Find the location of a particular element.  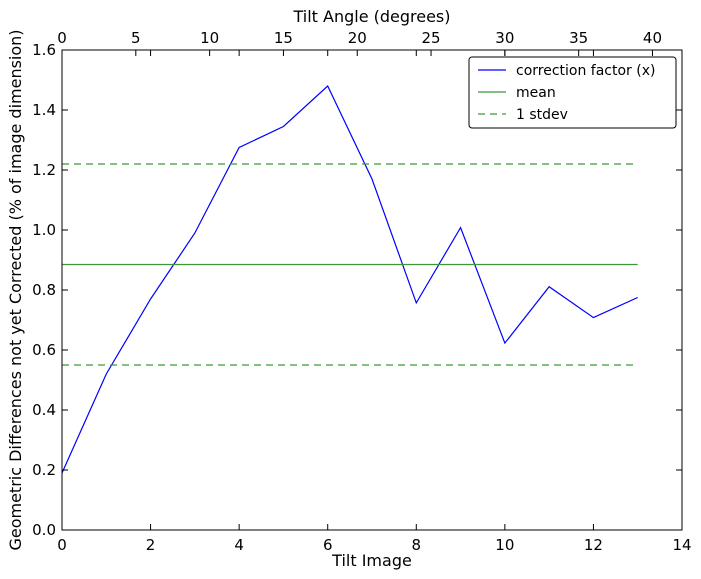

legend-label: mean is located at coordinates (536, 93).